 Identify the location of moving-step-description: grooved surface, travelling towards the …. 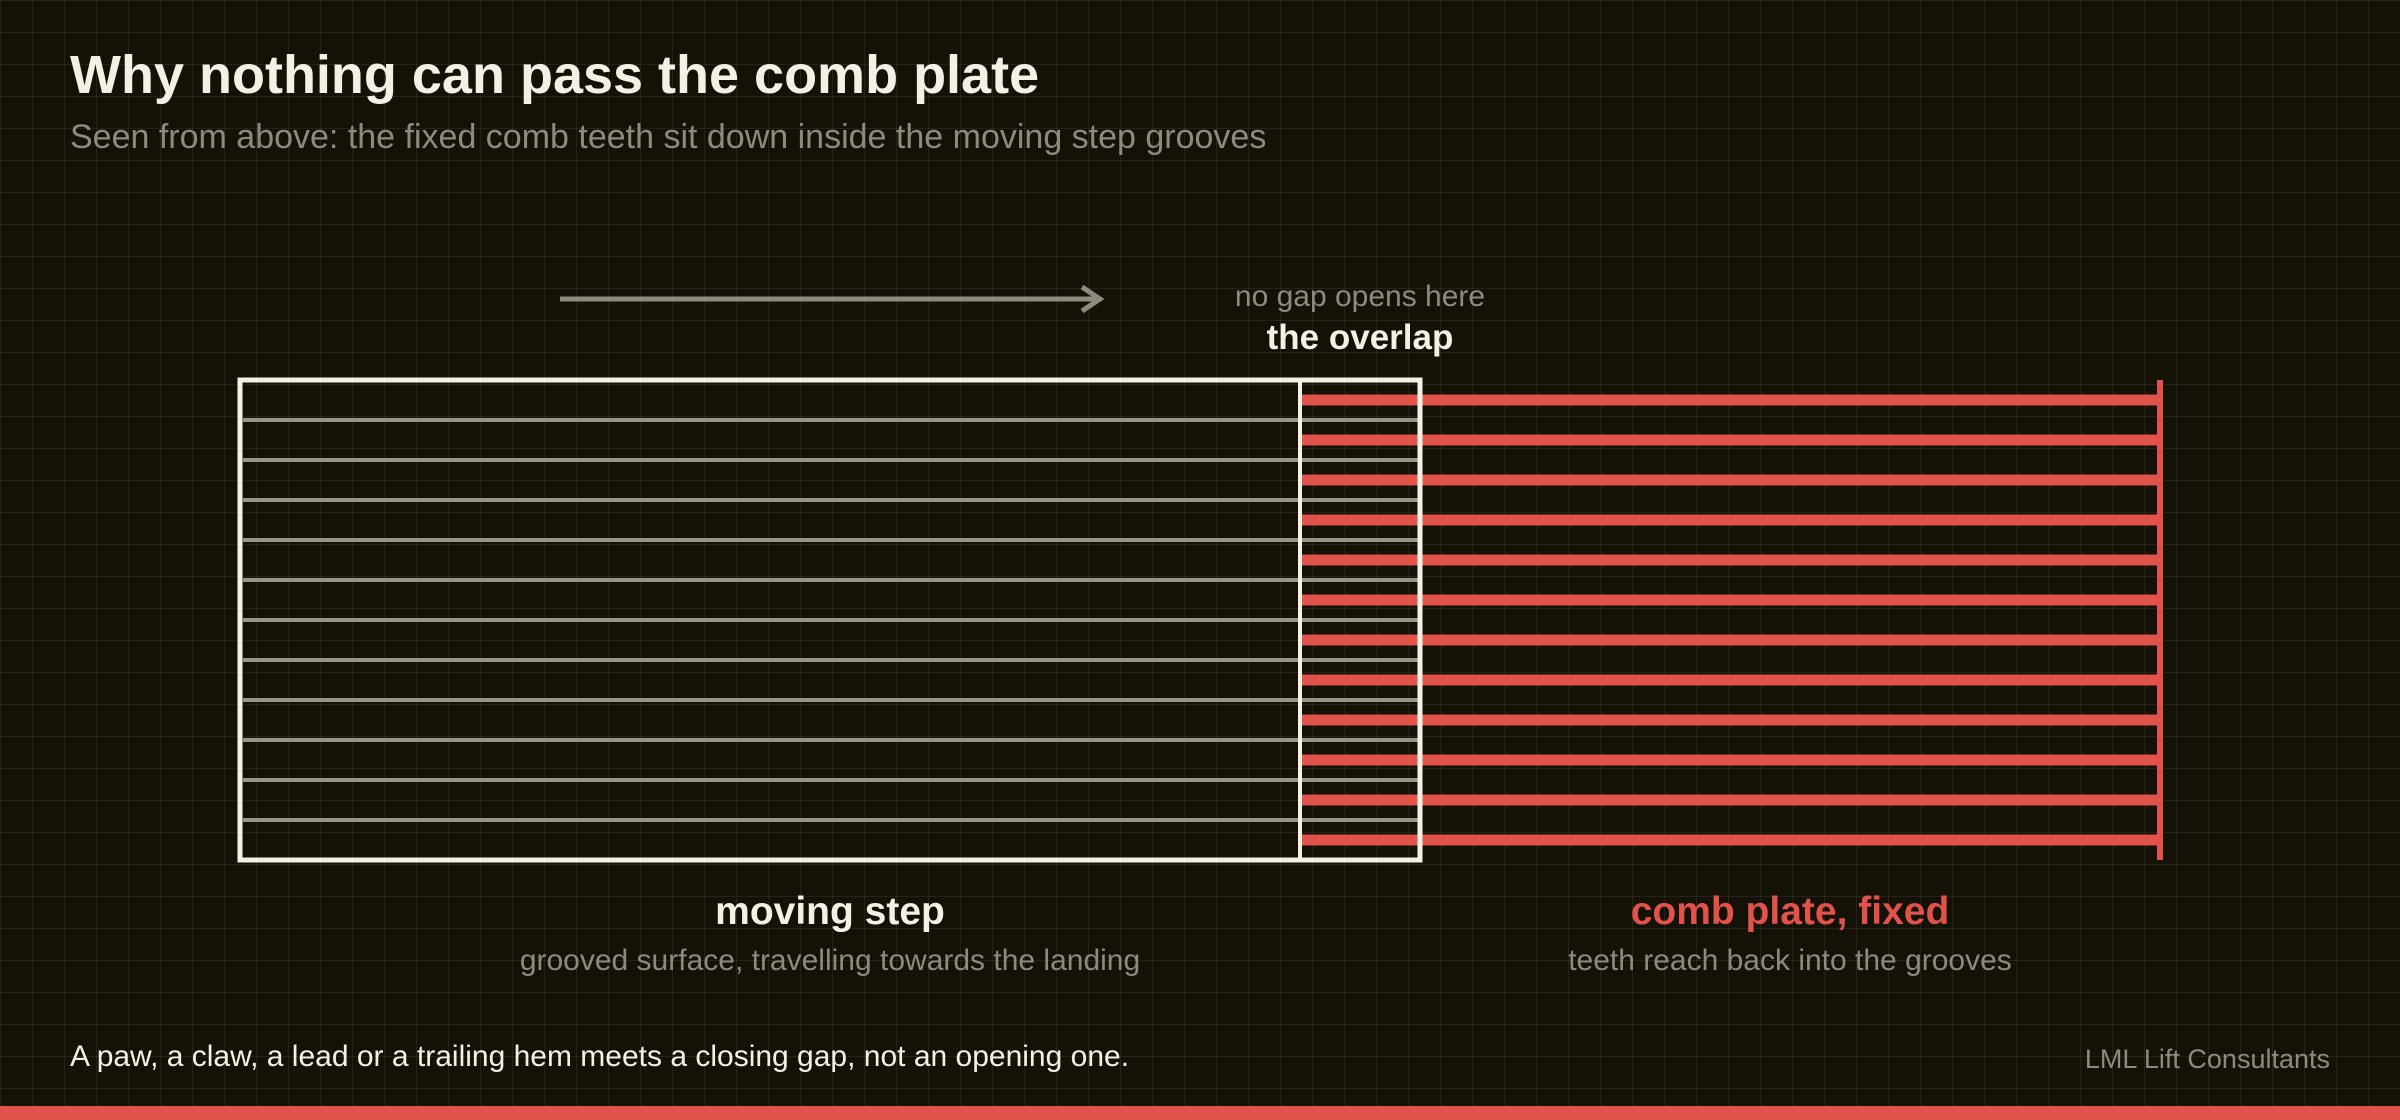
(830, 960).